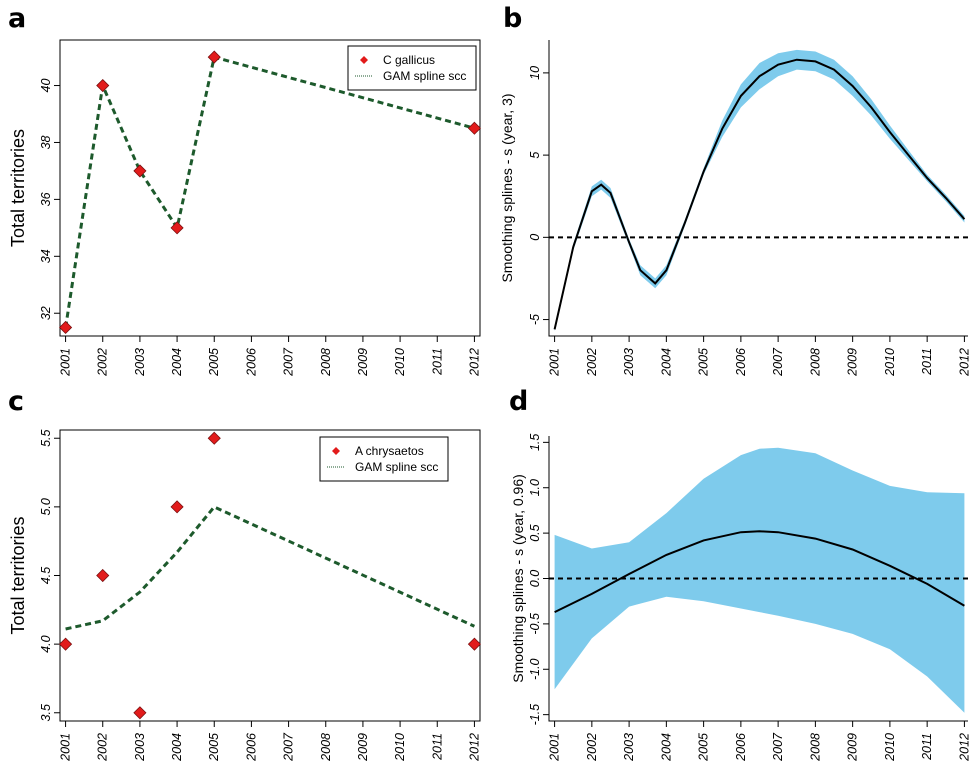  I want to click on panel-c-letter: c, so click(16, 401).